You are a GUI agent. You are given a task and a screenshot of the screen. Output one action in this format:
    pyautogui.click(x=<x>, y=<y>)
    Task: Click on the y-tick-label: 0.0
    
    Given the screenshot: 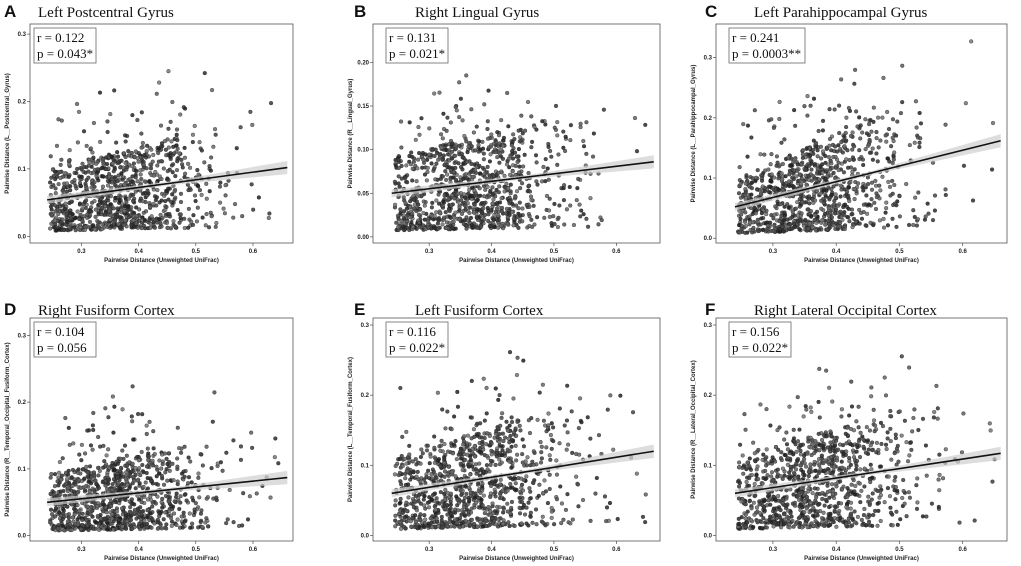 What is the action you would take?
    pyautogui.click(x=22, y=537)
    